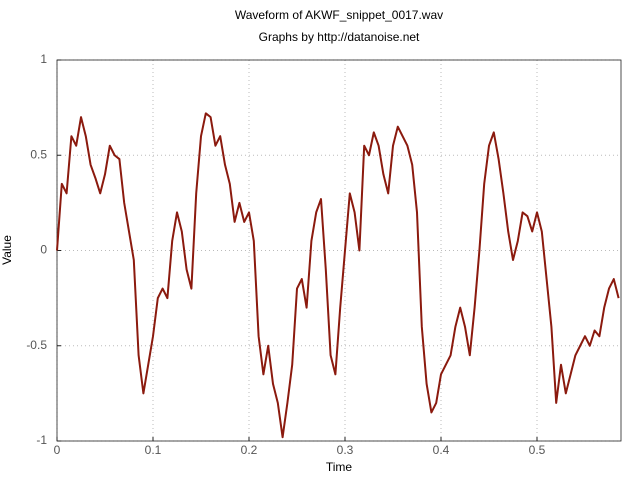 This screenshot has width=640, height=480. Describe the element at coordinates (57, 450) in the screenshot. I see `x-tick-label: 0` at that location.